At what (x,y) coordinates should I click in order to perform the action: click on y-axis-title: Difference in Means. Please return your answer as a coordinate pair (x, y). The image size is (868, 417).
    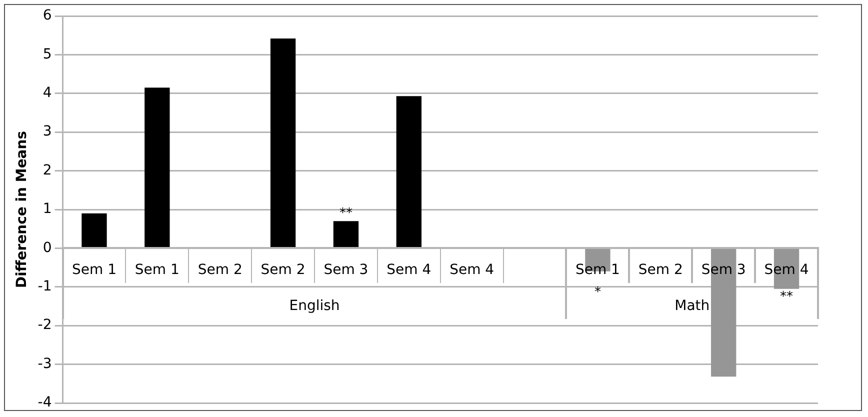
    Looking at the image, I should click on (22, 209).